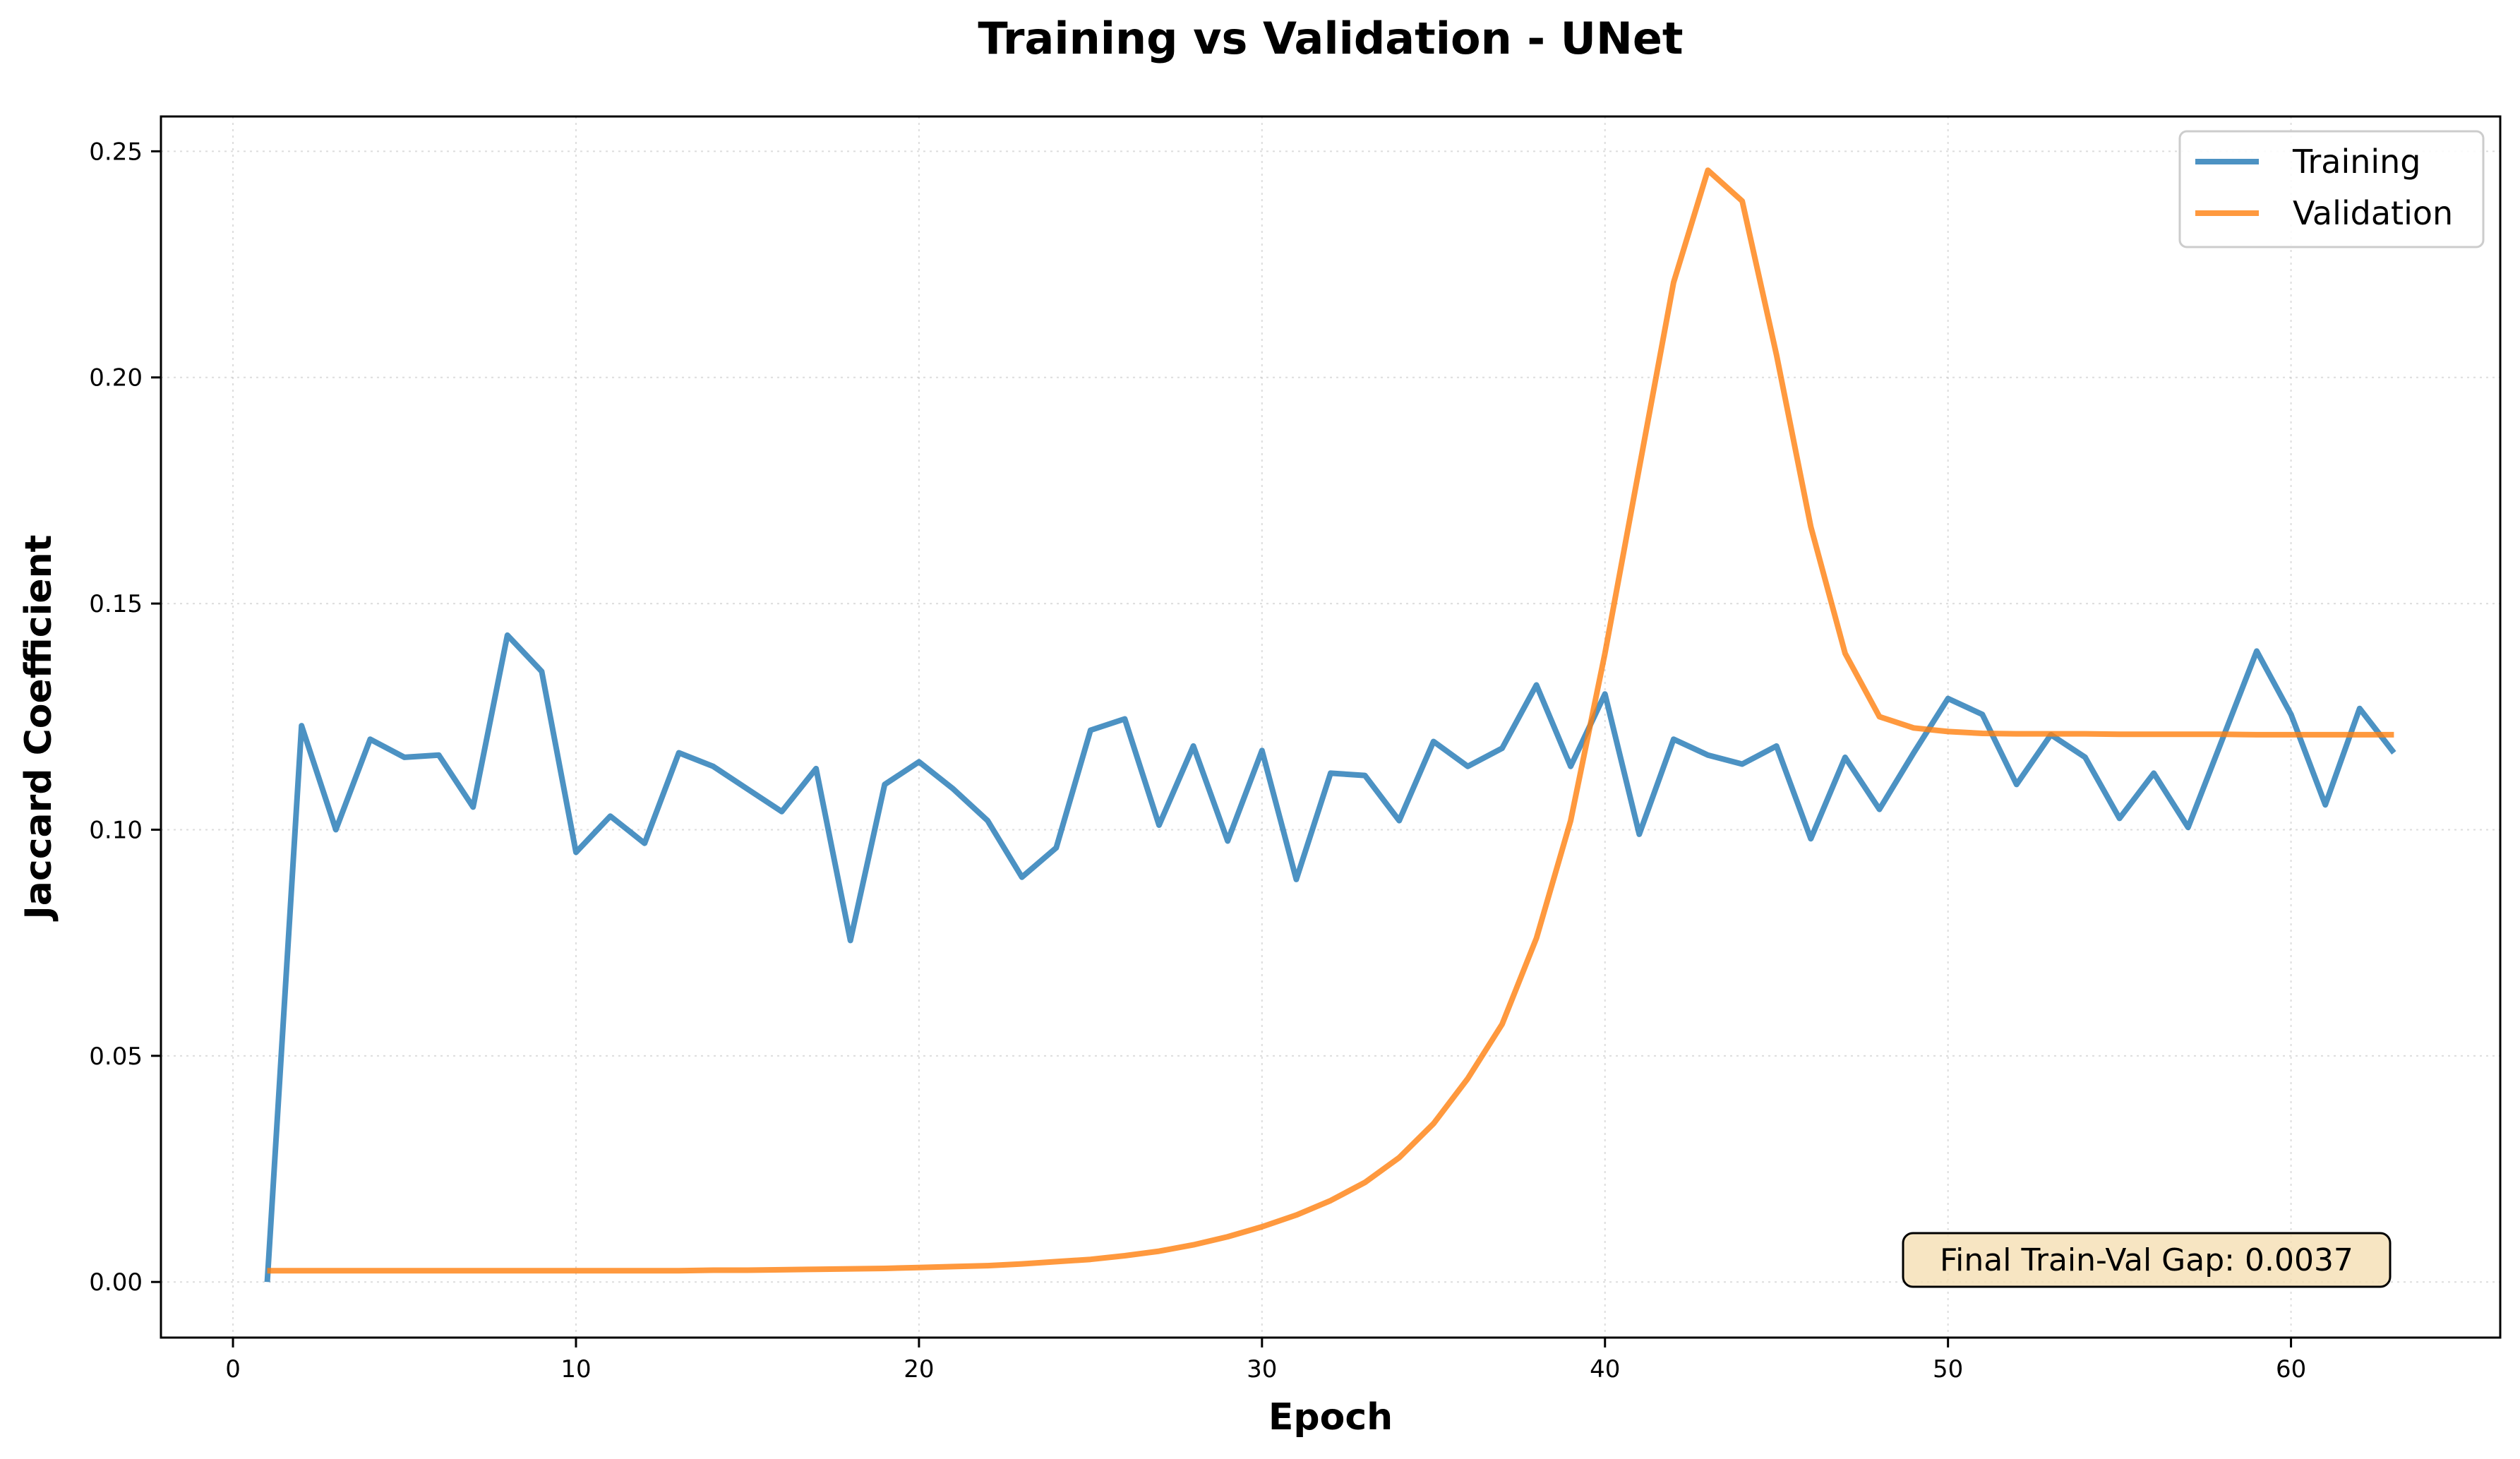 This screenshot has width=2520, height=1459. I want to click on y-tick-label: 0.00, so click(116, 1283).